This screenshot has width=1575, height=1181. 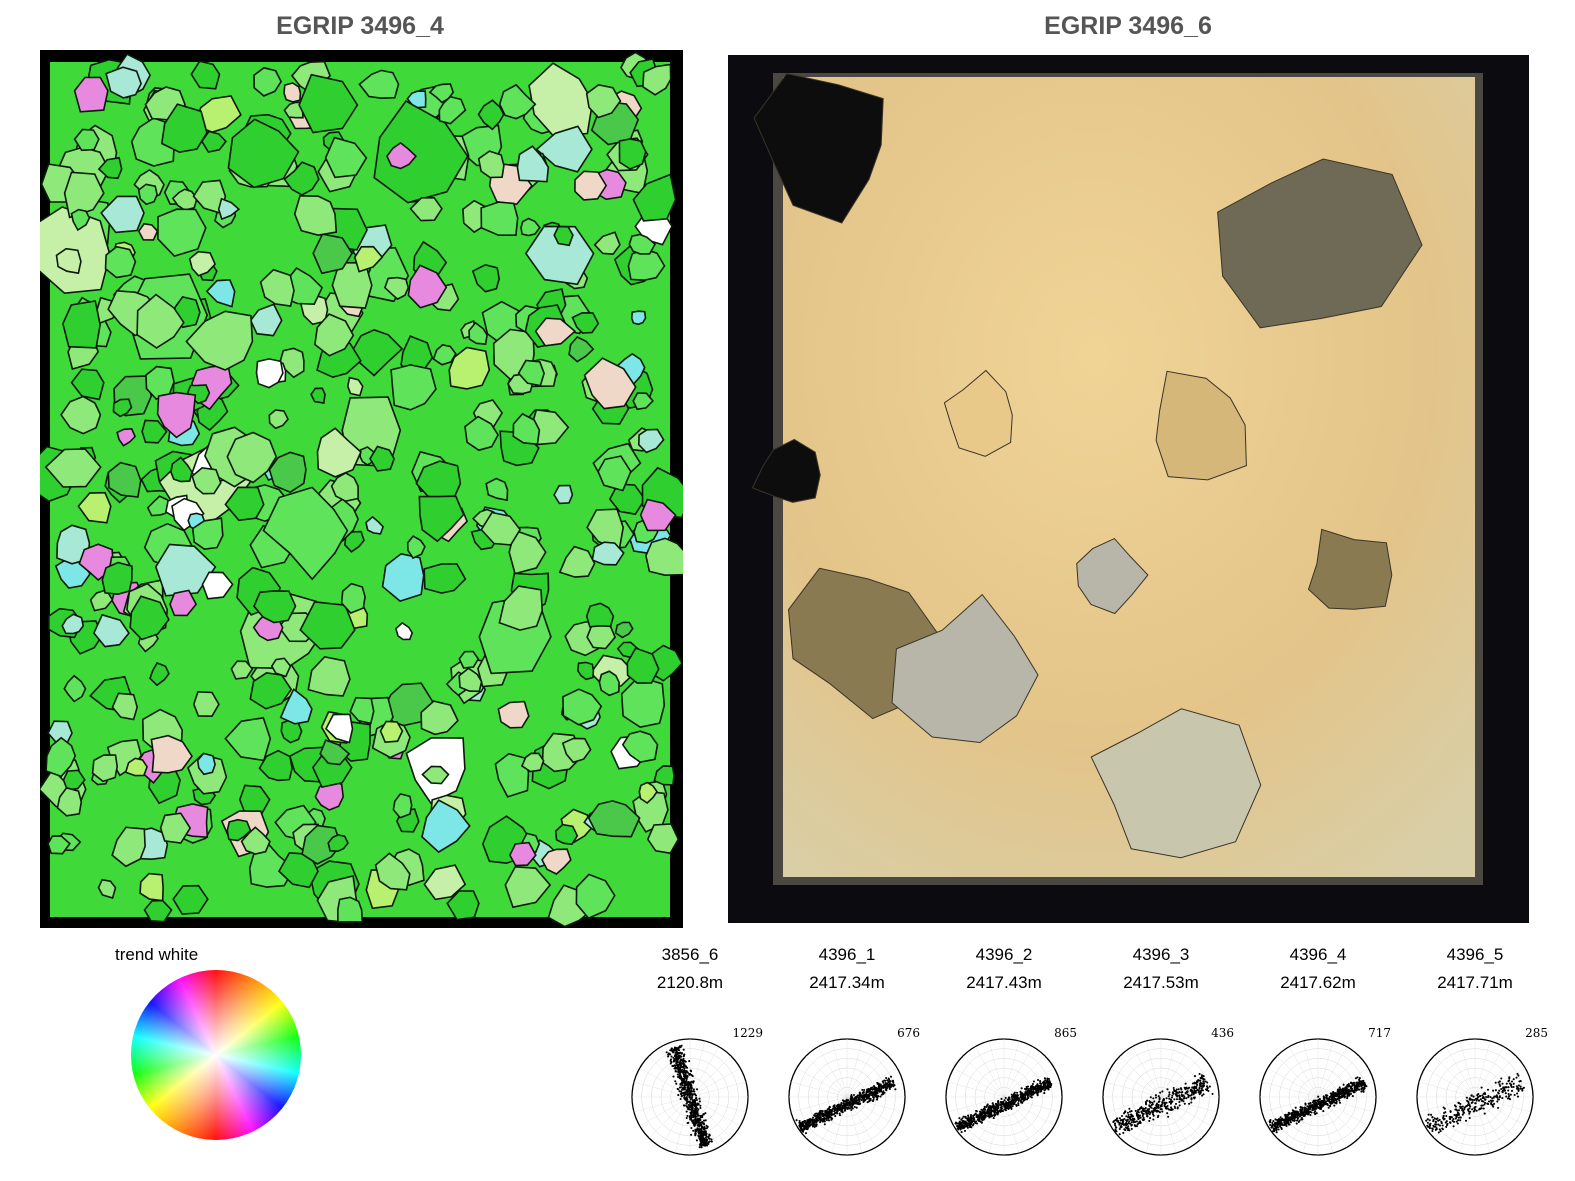 What do you see at coordinates (908, 1033) in the screenshot?
I see `grain-count: 676` at bounding box center [908, 1033].